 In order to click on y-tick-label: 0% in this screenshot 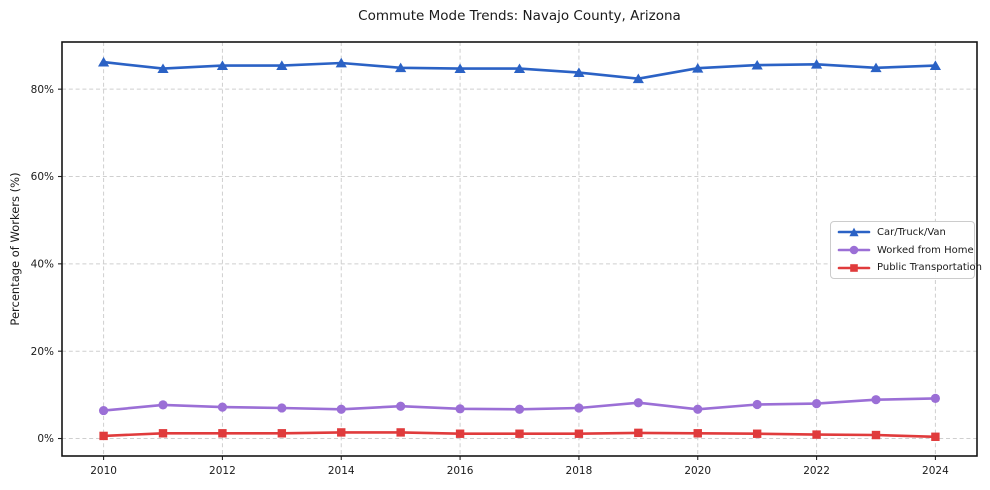, I will do `click(45, 439)`.